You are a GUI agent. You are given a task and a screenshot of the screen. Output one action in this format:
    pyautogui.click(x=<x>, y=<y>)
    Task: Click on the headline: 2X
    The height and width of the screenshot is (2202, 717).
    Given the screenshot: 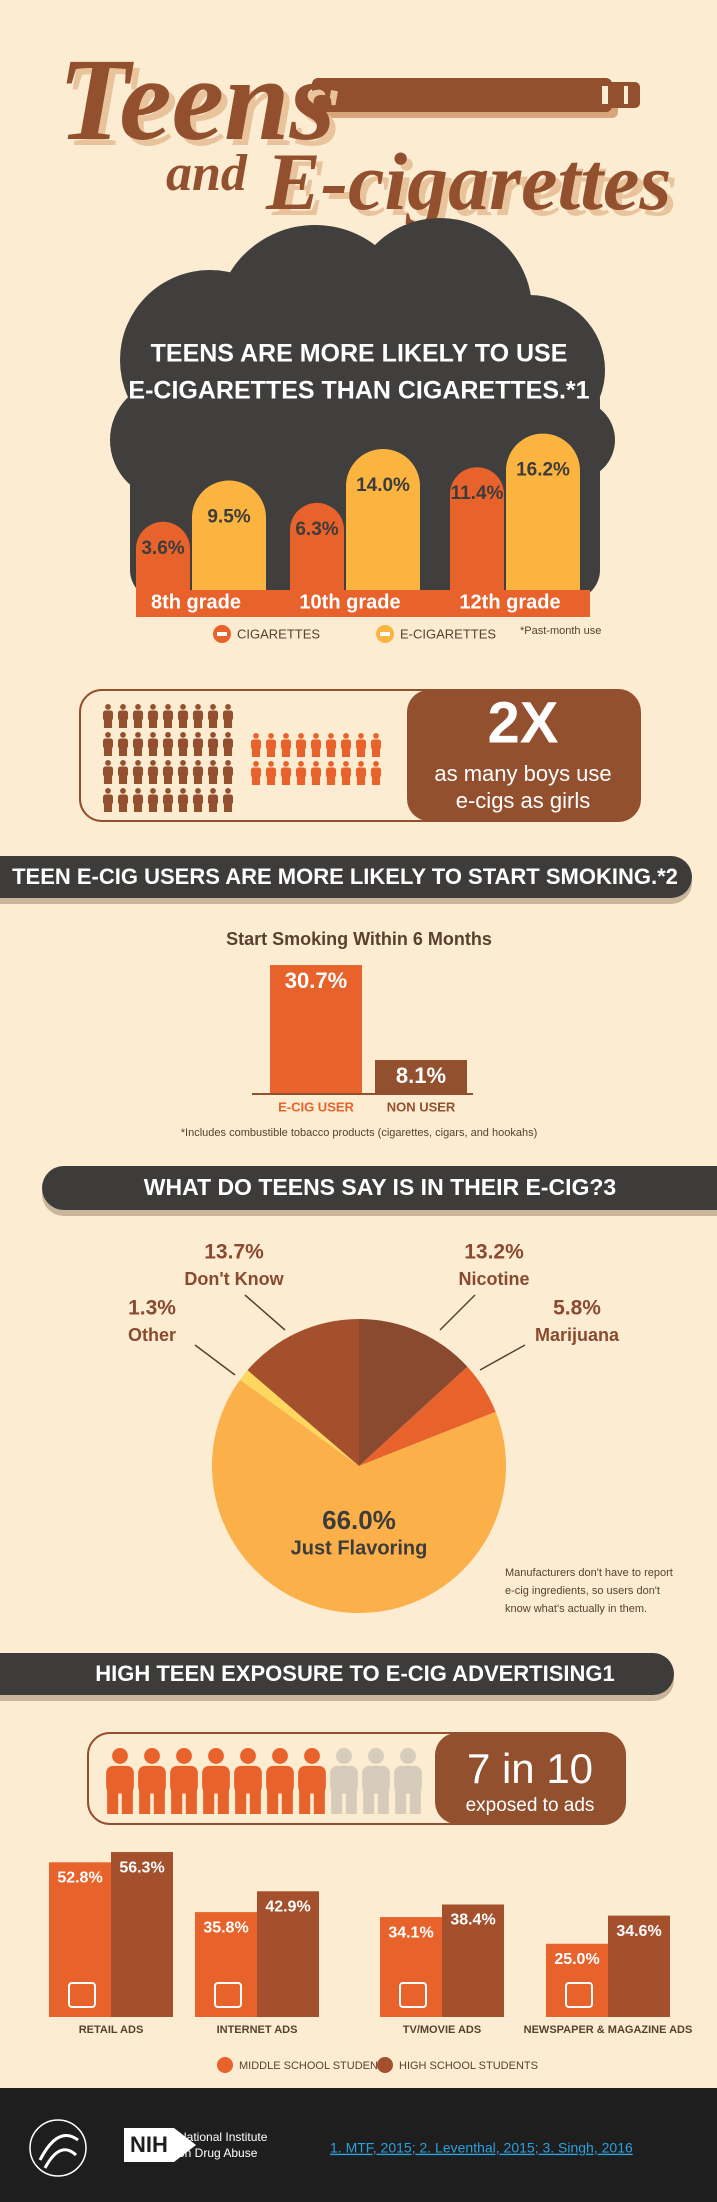 What is the action you would take?
    pyautogui.click(x=523, y=722)
    